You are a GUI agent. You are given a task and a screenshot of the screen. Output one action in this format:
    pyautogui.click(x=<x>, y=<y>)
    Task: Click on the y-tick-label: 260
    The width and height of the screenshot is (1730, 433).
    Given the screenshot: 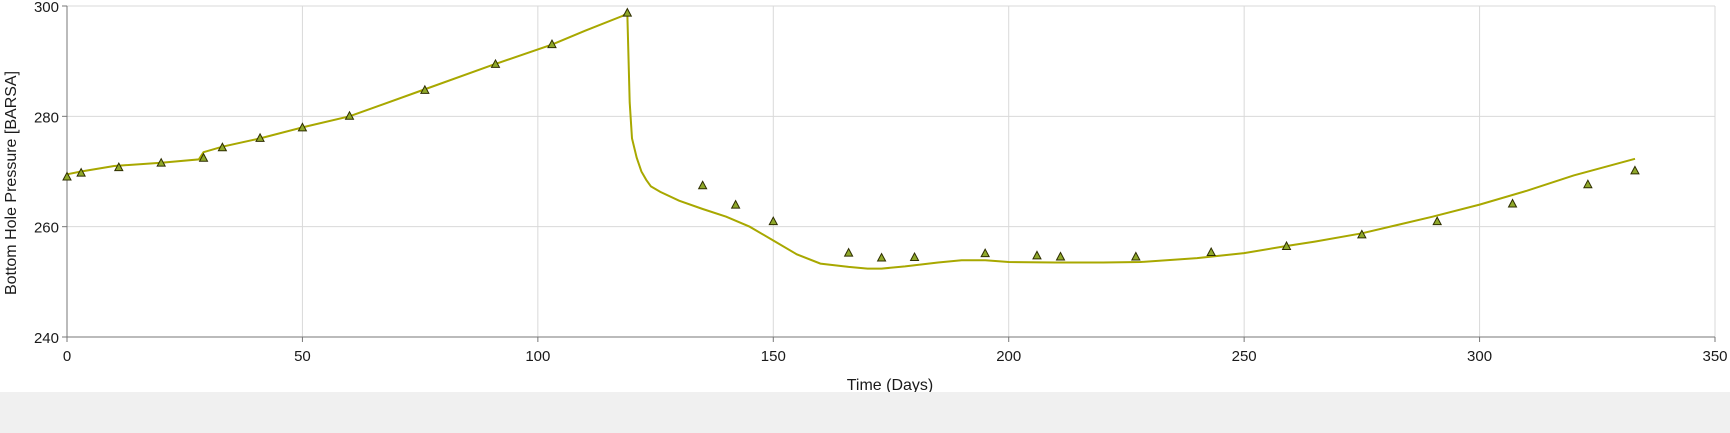 What is the action you would take?
    pyautogui.click(x=46, y=228)
    